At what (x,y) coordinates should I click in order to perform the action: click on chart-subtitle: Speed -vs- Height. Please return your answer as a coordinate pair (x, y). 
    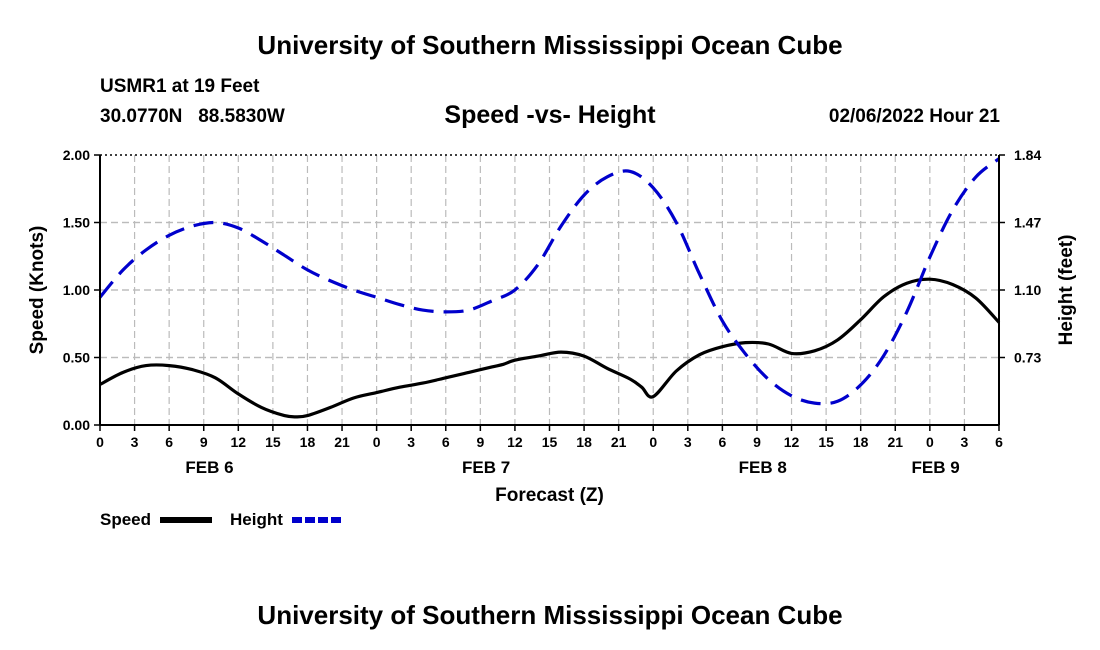
    Looking at the image, I should click on (550, 115).